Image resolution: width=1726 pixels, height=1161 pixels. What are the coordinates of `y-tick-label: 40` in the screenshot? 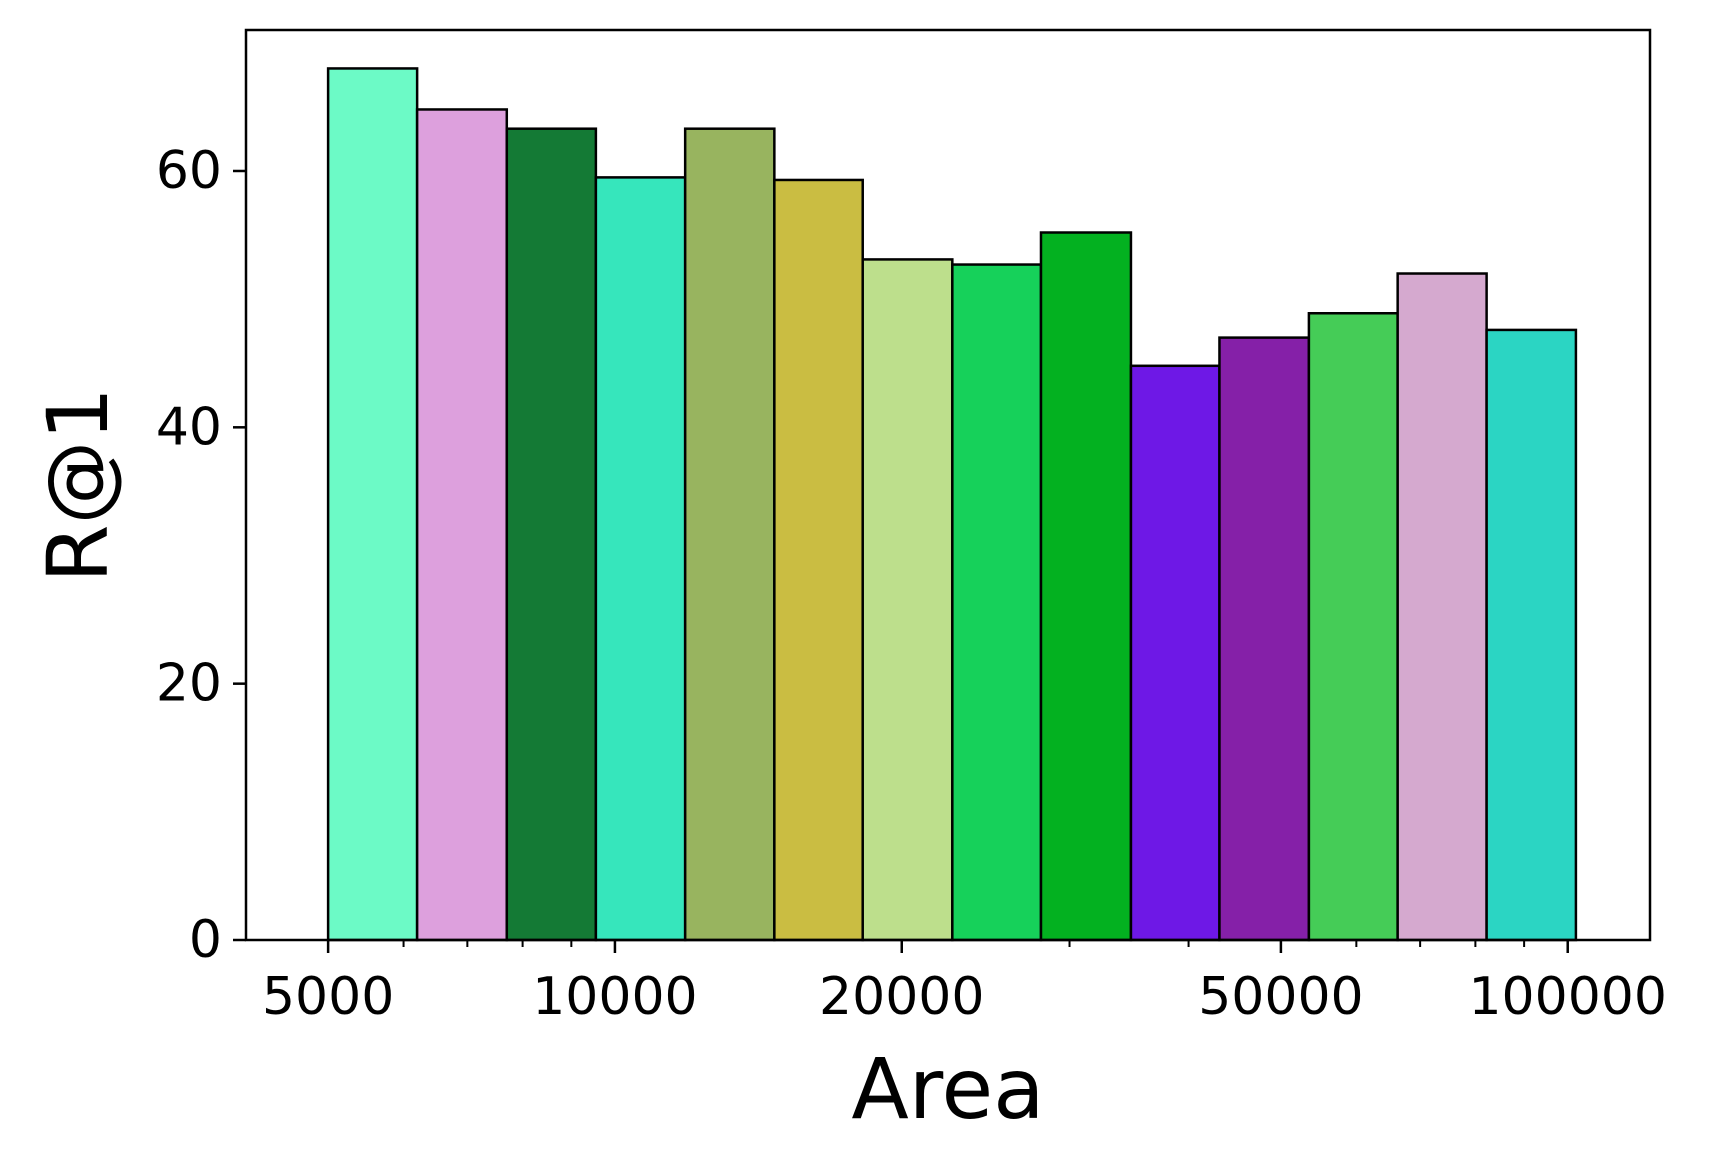 It's located at (189, 427).